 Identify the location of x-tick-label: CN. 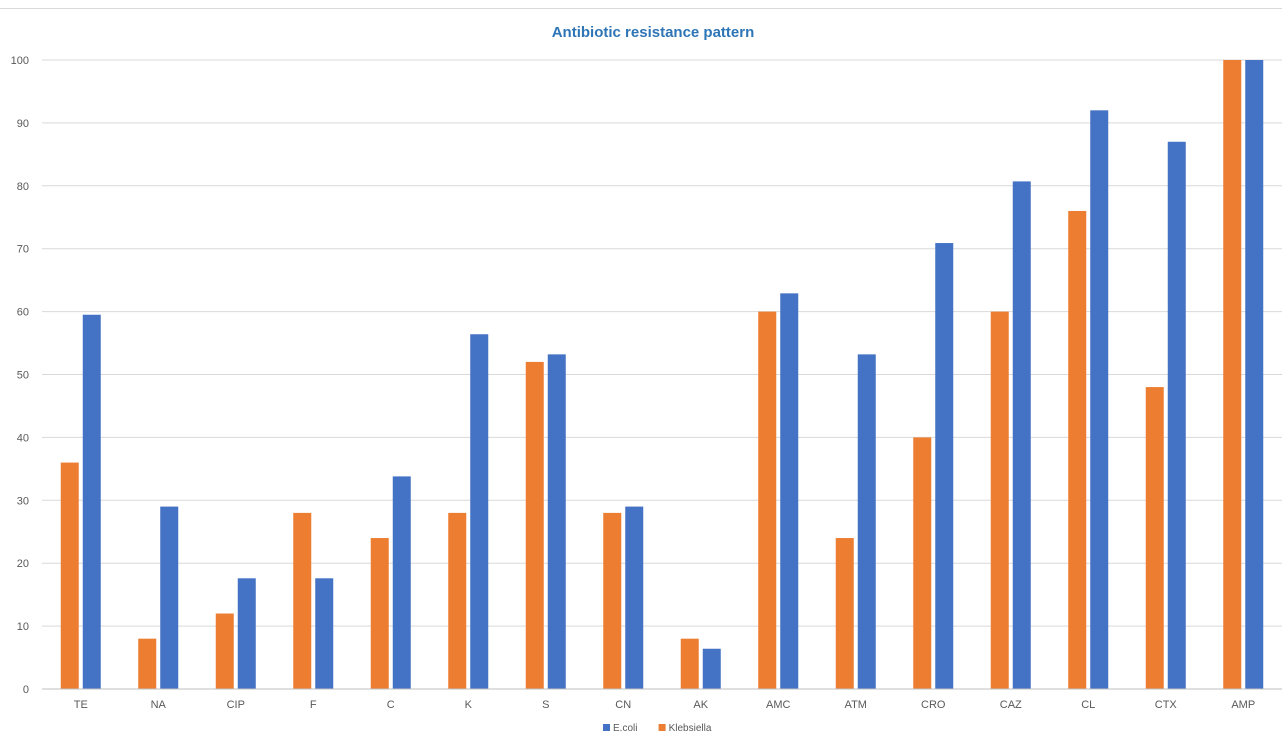
(623, 705).